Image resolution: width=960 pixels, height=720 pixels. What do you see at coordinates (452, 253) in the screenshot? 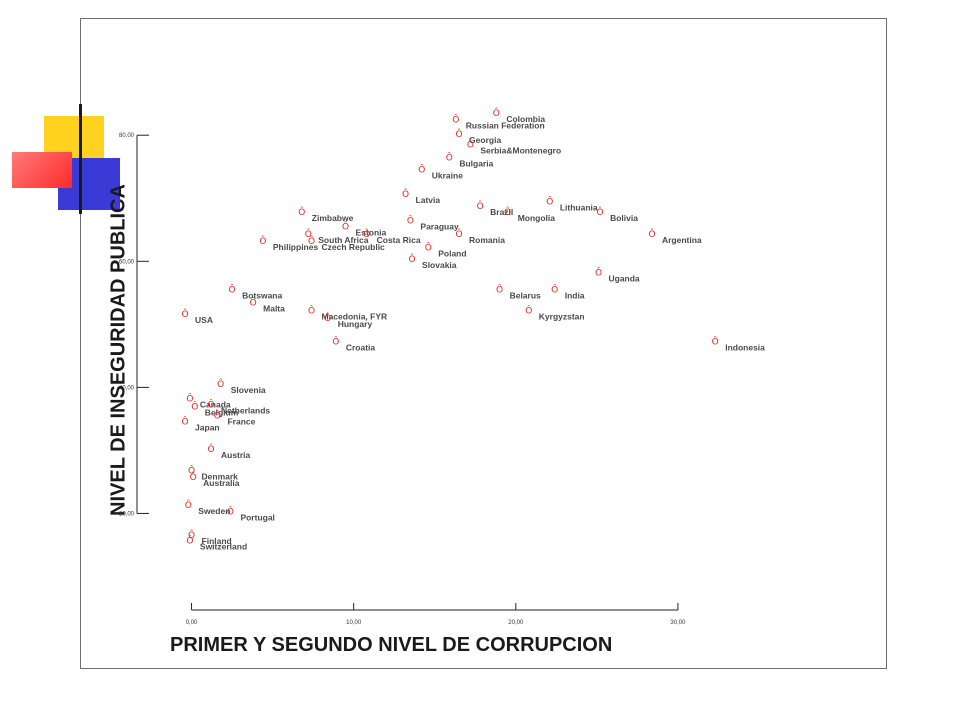
I see `data-point-label: Poland` at bounding box center [452, 253].